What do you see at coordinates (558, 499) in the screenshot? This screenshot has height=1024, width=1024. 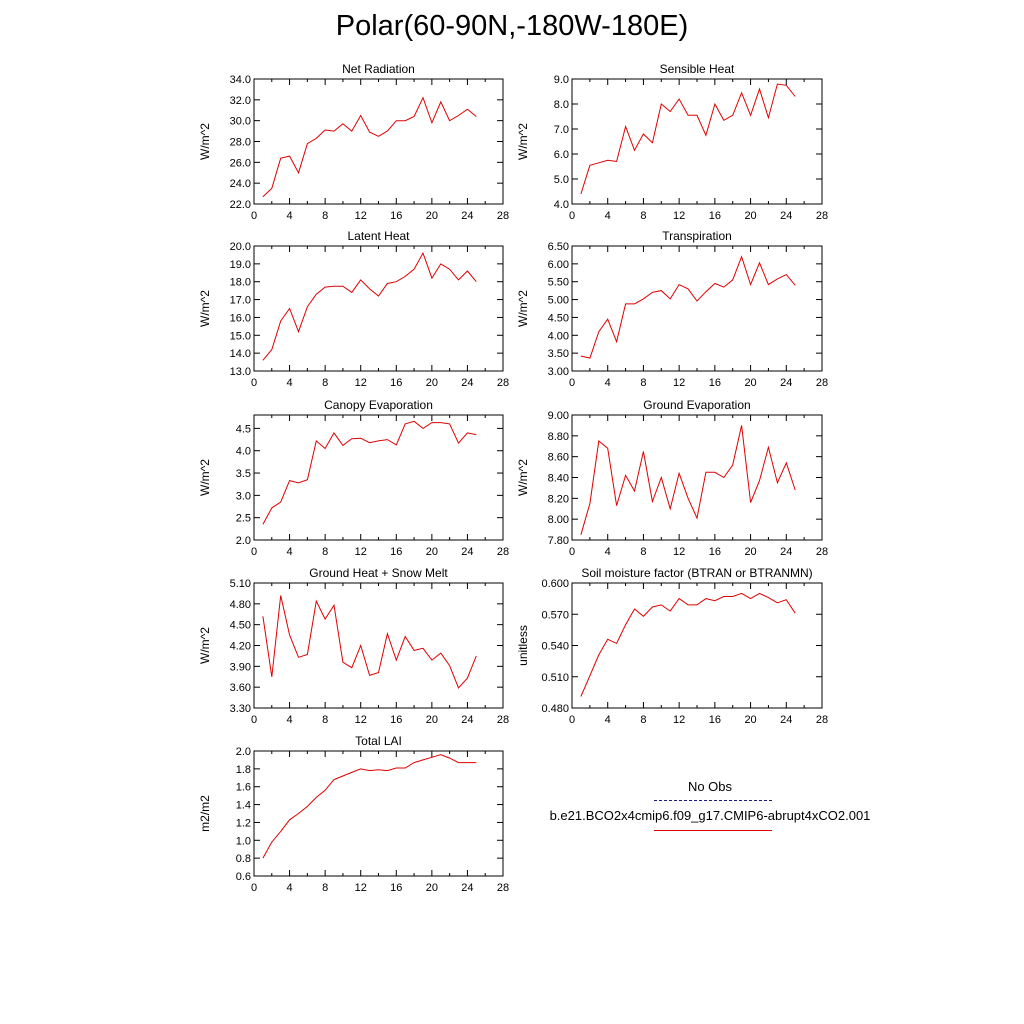 I see `y-tick-label: 8.20` at bounding box center [558, 499].